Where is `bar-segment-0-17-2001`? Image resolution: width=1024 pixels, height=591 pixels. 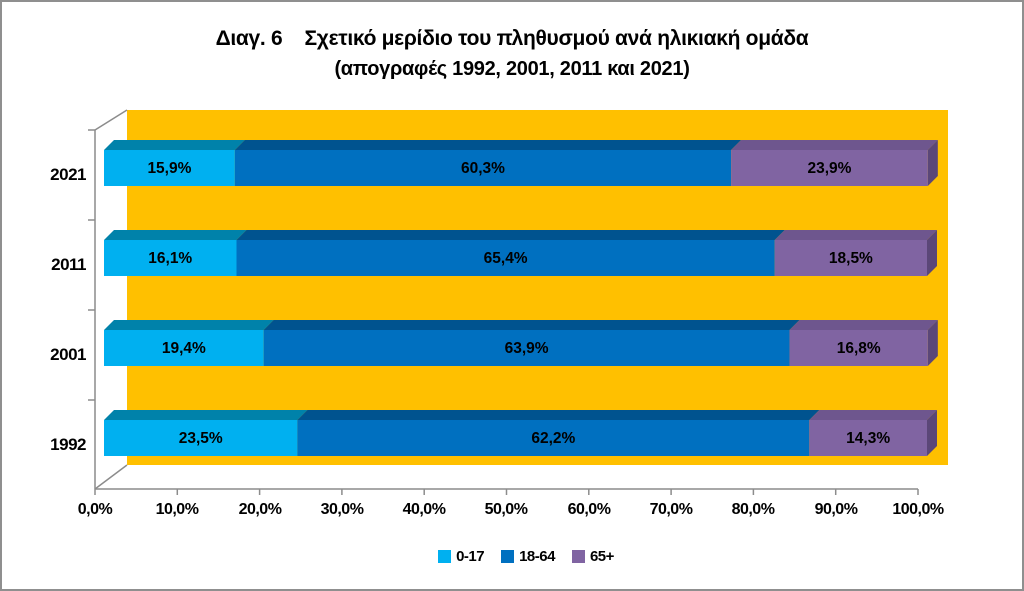 bar-segment-0-17-2001 is located at coordinates (184, 348).